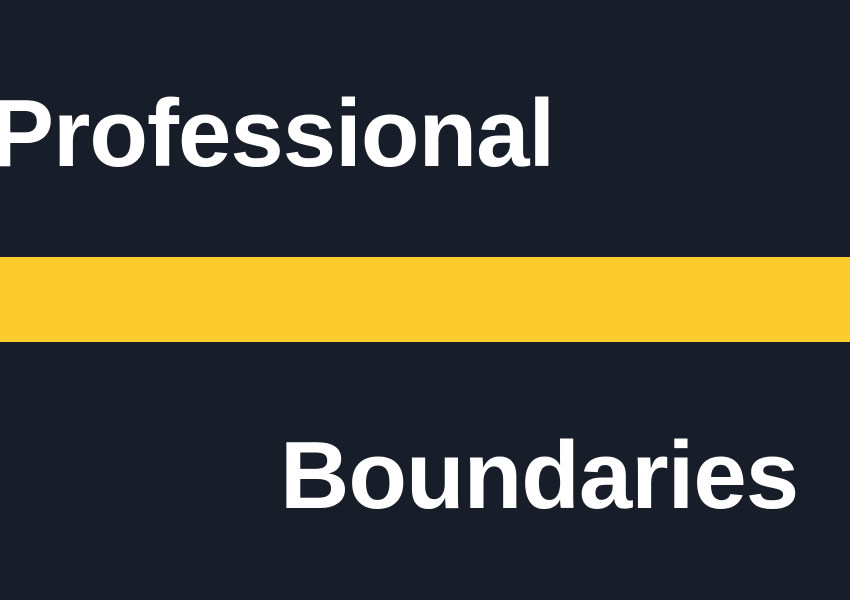  What do you see at coordinates (277, 133) in the screenshot?
I see `title-word-professional: Professional` at bounding box center [277, 133].